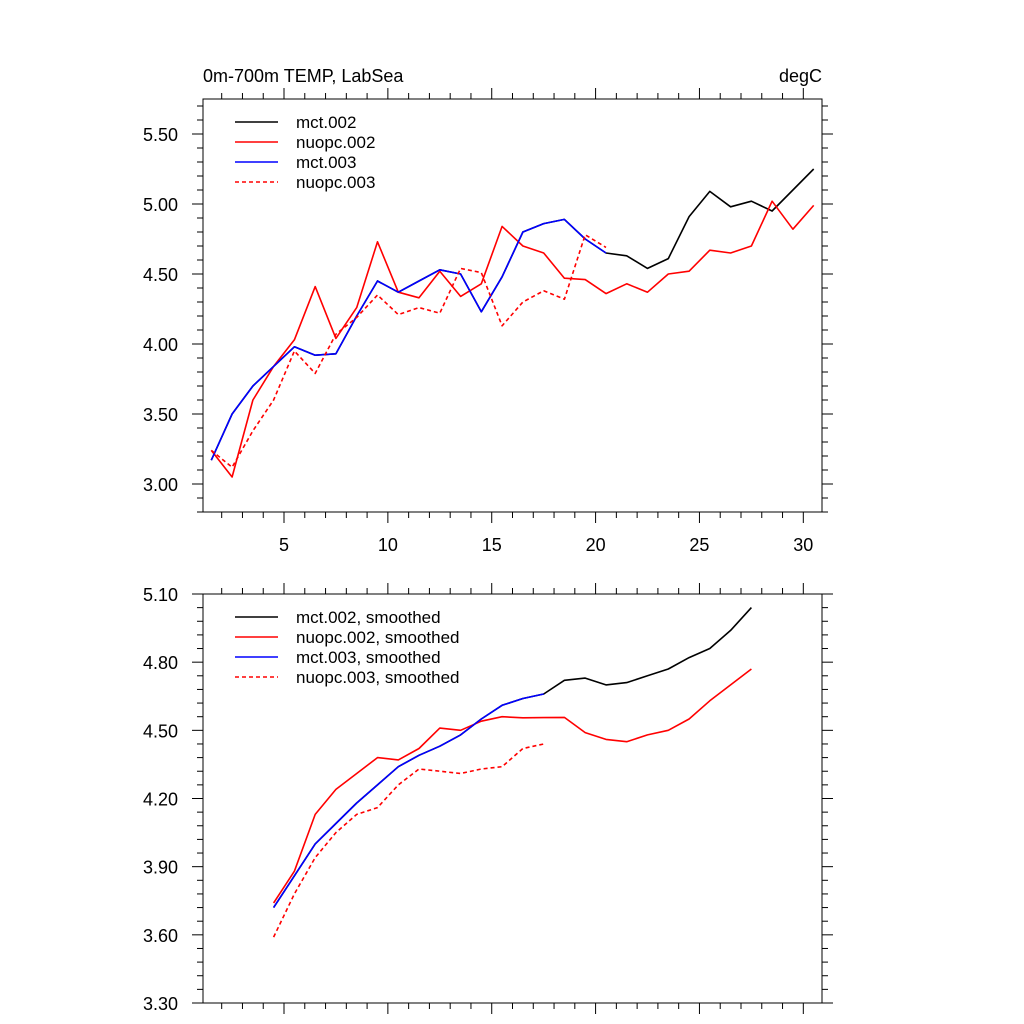 Image resolution: width=1024 pixels, height=1024 pixels. Describe the element at coordinates (378, 677) in the screenshot. I see `legend-label: nuopc.003, smoothed` at that location.